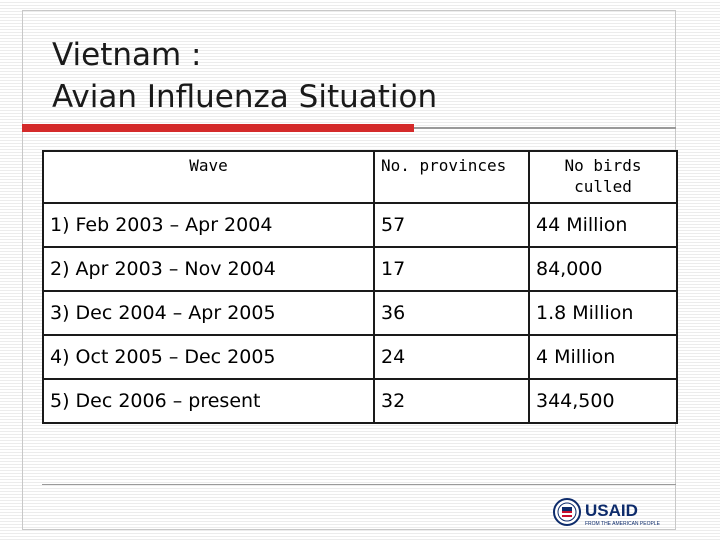  What do you see at coordinates (603, 177) in the screenshot?
I see `header-birds-culled: No birds culled` at bounding box center [603, 177].